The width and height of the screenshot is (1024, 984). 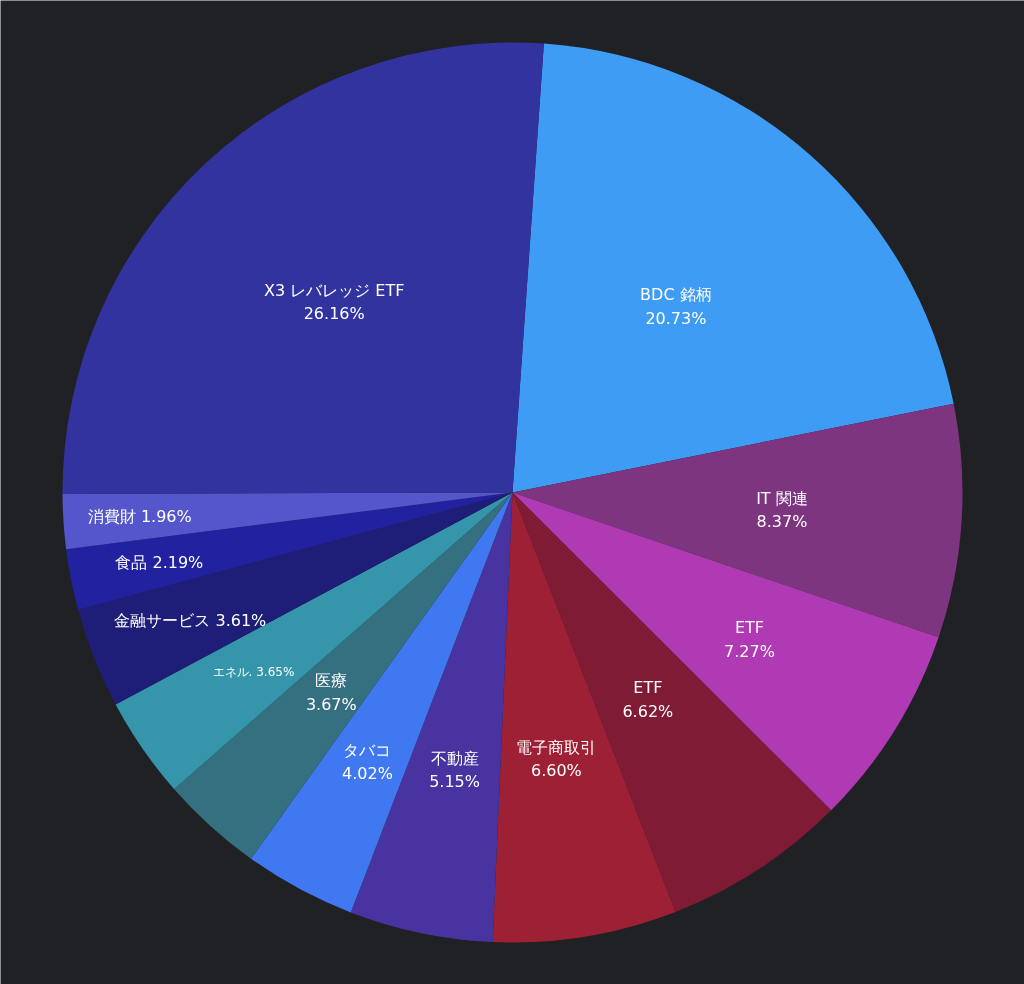 I want to click on data-label: 5.15%, so click(x=454, y=782).